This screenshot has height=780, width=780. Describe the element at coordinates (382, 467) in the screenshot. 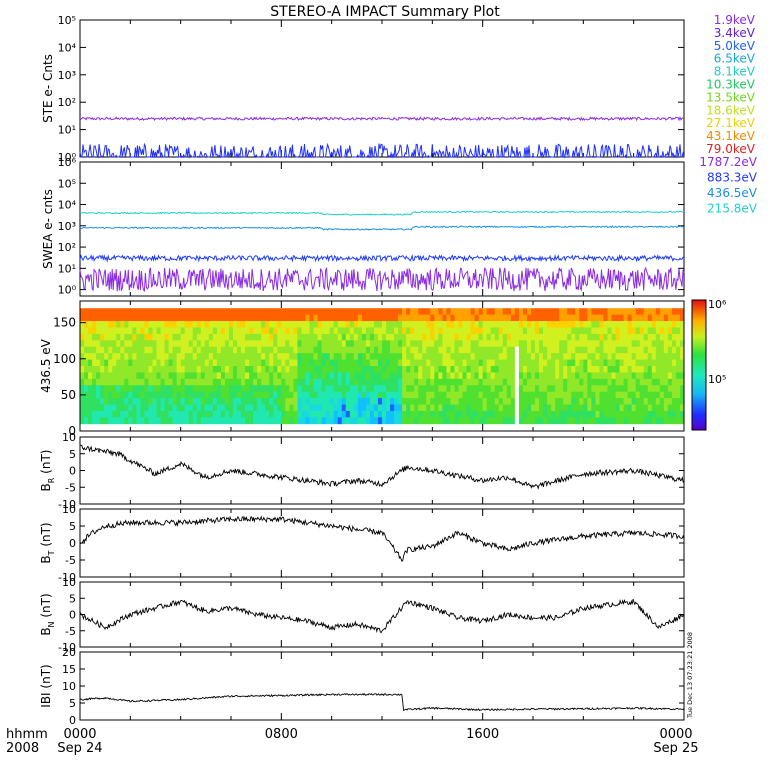

I see `field-line-B` at that location.